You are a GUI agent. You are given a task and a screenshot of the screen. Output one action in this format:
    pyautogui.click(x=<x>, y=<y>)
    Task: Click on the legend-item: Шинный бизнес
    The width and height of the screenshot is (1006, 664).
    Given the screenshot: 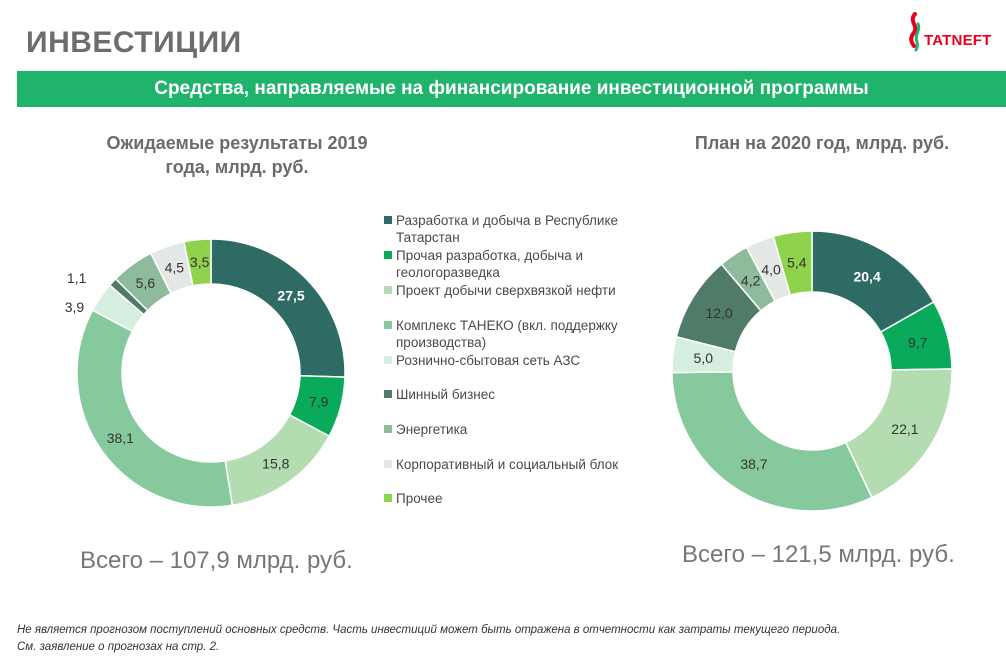 What is the action you would take?
    pyautogui.click(x=524, y=394)
    